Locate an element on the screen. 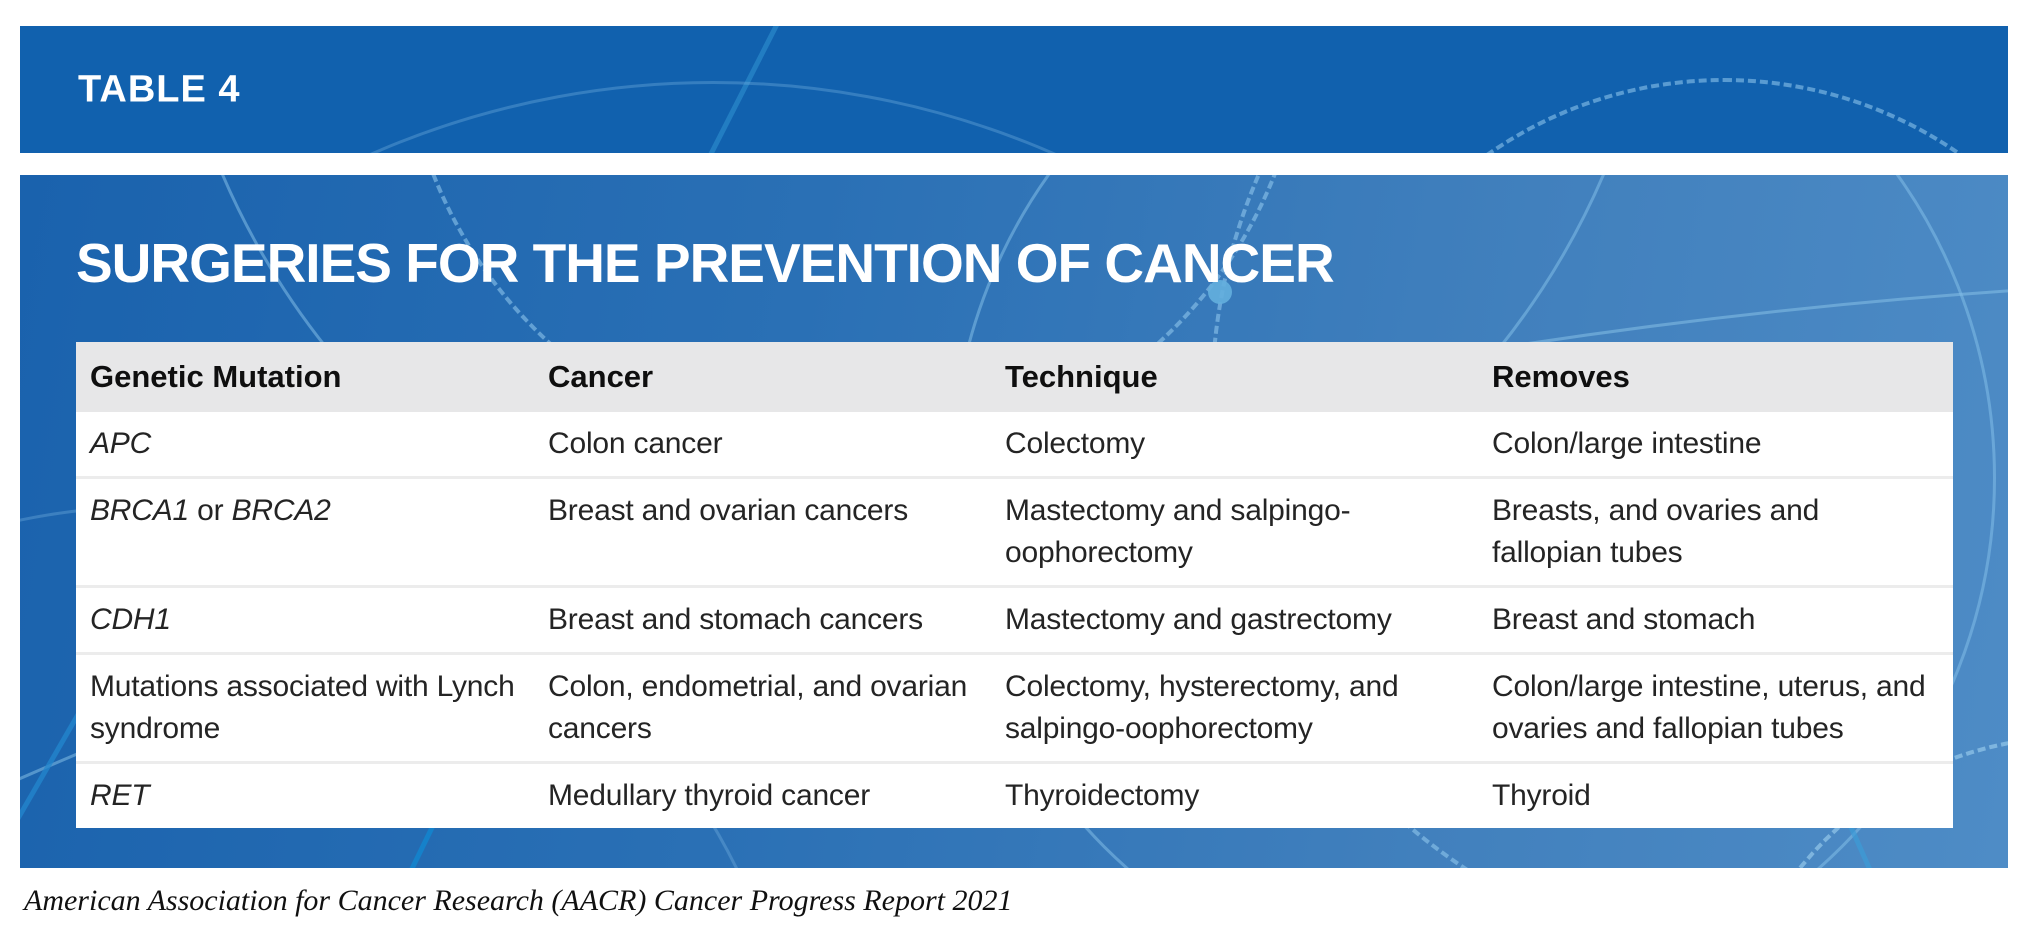 The height and width of the screenshot is (948, 2028). cell-removes: Thyroid is located at coordinates (1722, 794).